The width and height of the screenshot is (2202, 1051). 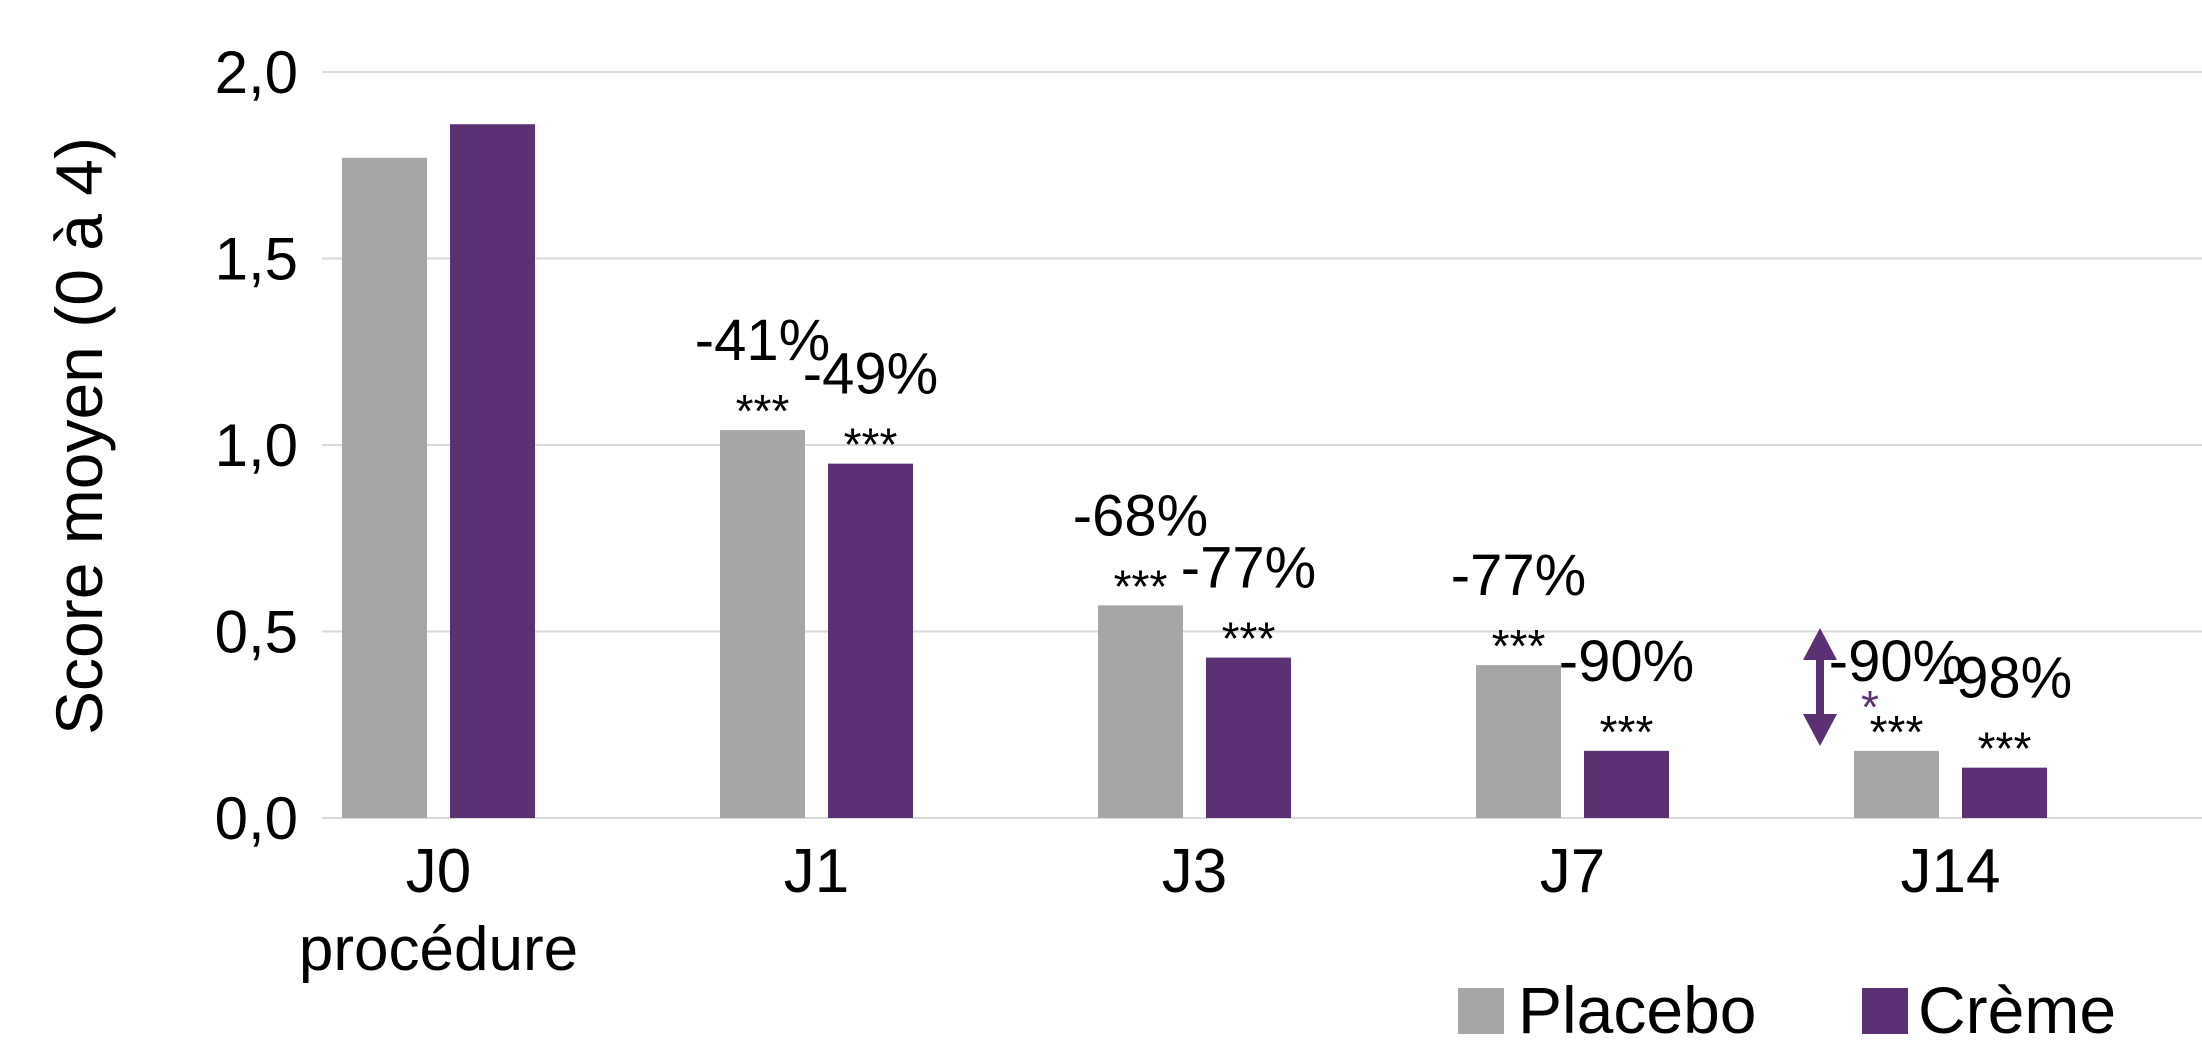 What do you see at coordinates (438, 871) in the screenshot?
I see `x-category-label: J0` at bounding box center [438, 871].